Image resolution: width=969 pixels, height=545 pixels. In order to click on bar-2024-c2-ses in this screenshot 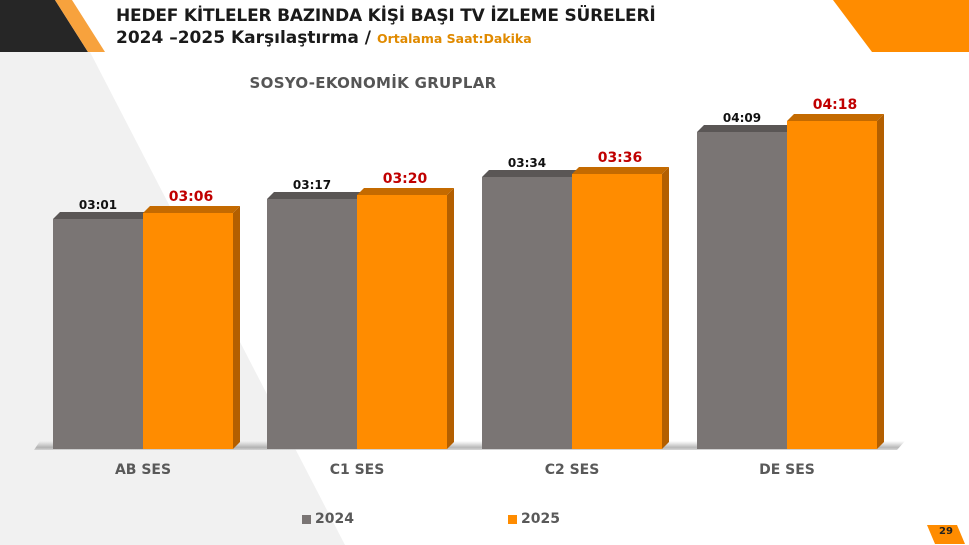, I will do `click(530, 309)`.